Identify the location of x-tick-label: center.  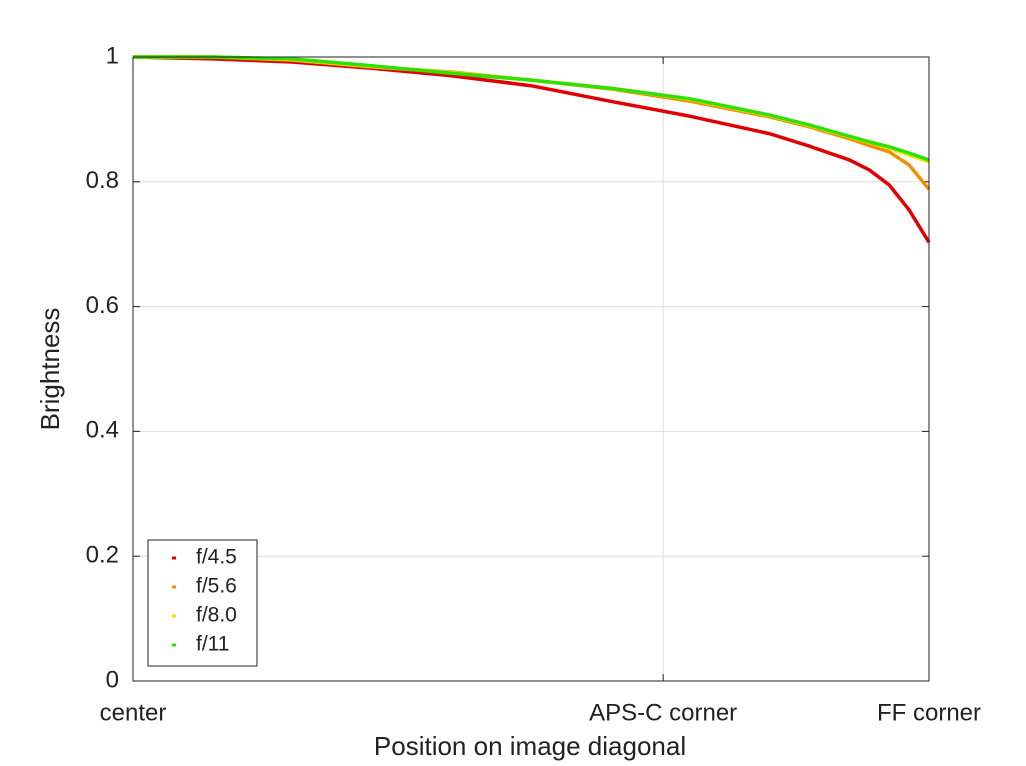
(133, 712).